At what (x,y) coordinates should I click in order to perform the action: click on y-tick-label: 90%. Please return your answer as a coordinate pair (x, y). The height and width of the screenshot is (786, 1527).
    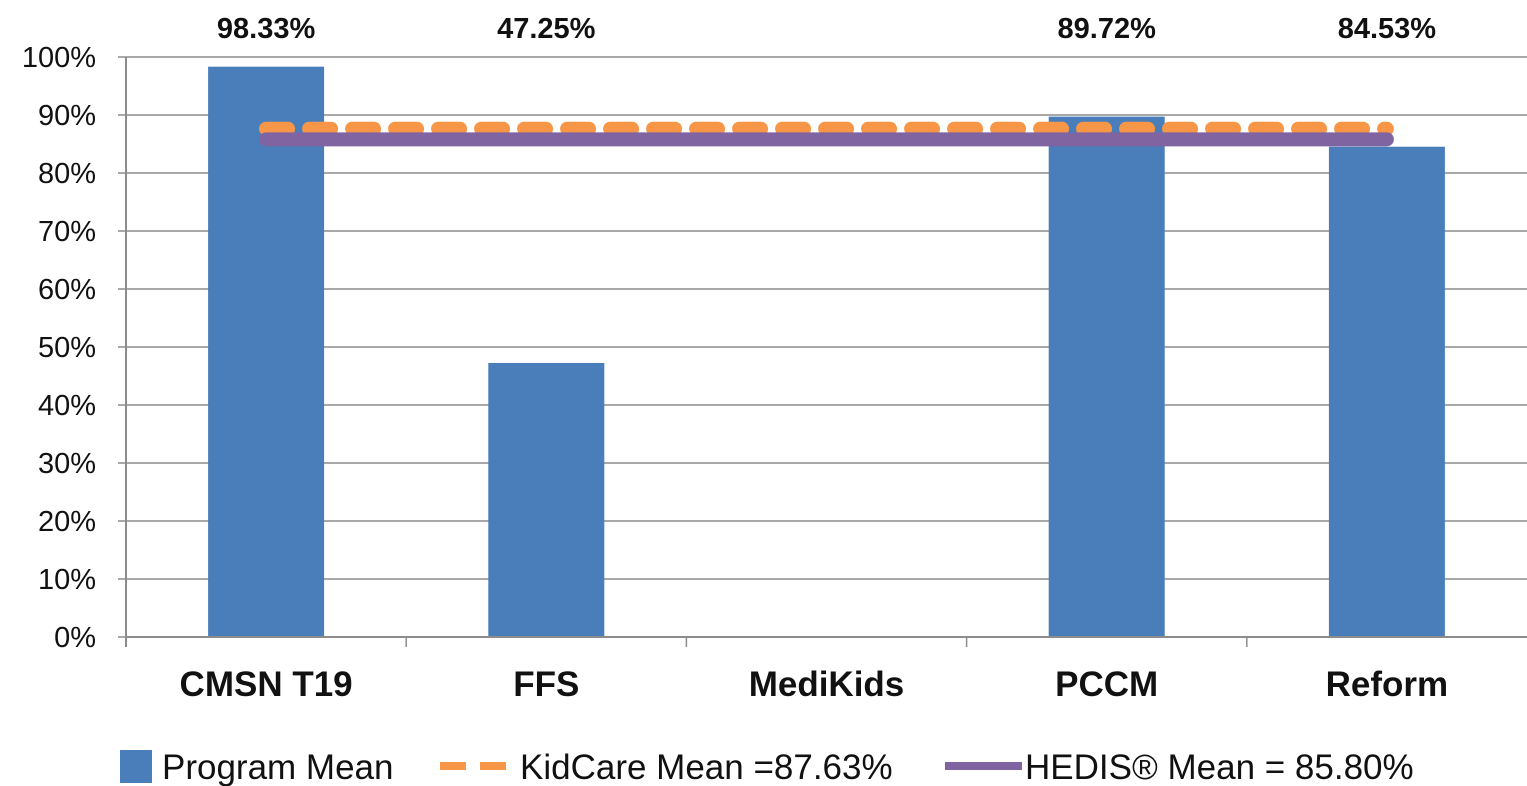
    Looking at the image, I should click on (67, 116).